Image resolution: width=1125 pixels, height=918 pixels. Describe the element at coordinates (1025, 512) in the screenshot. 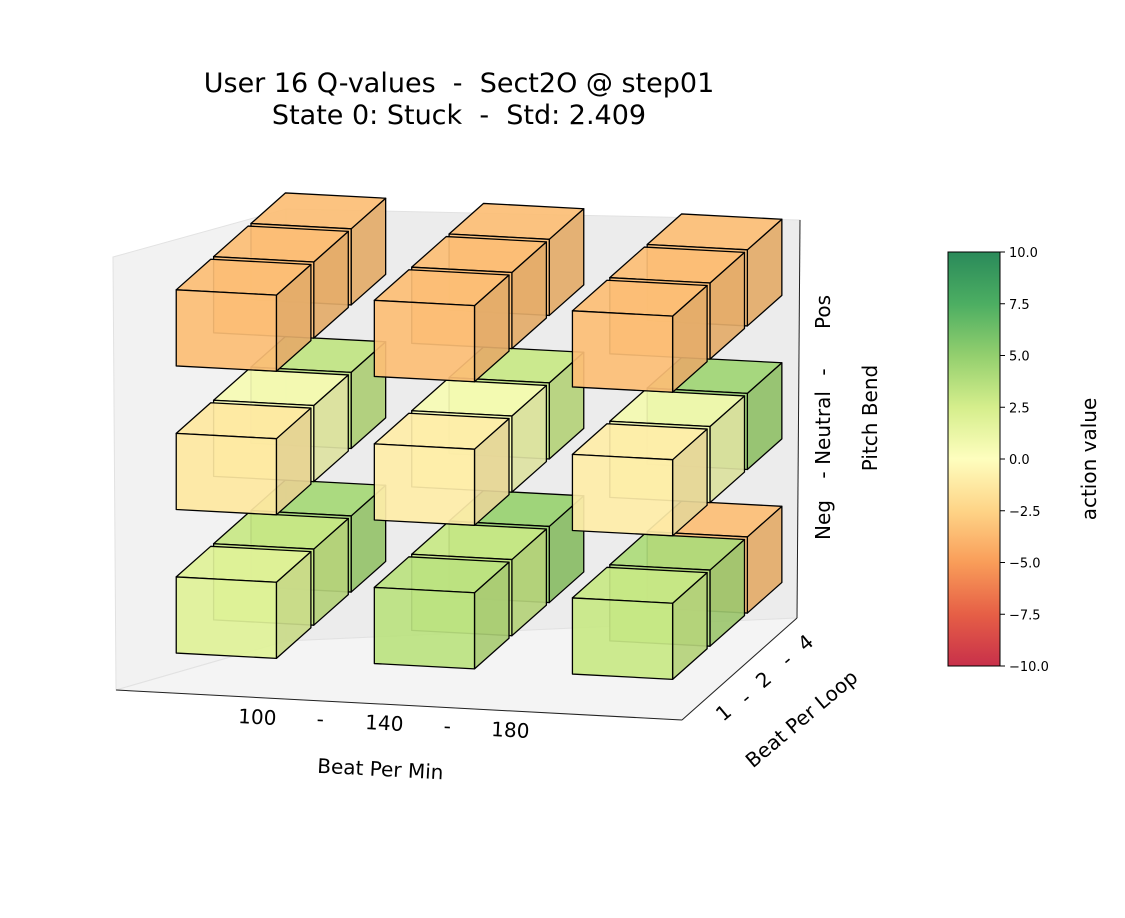

I see `colorbar-tick-label: −2.5` at that location.